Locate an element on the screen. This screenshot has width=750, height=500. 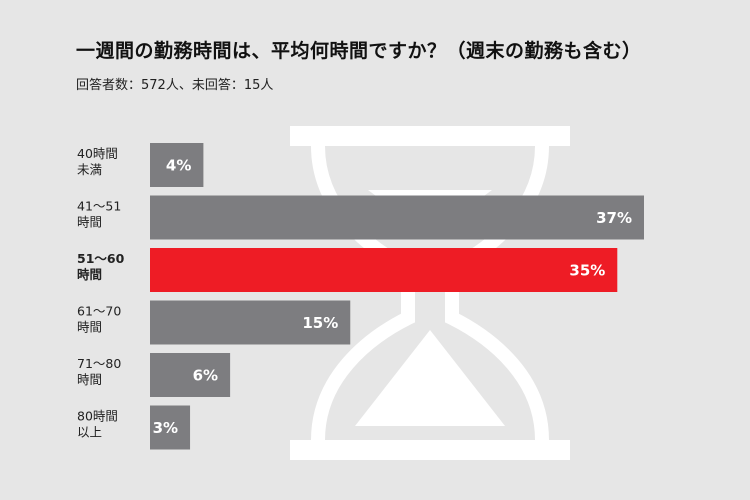
bar-value-label: 35% is located at coordinates (587, 271).